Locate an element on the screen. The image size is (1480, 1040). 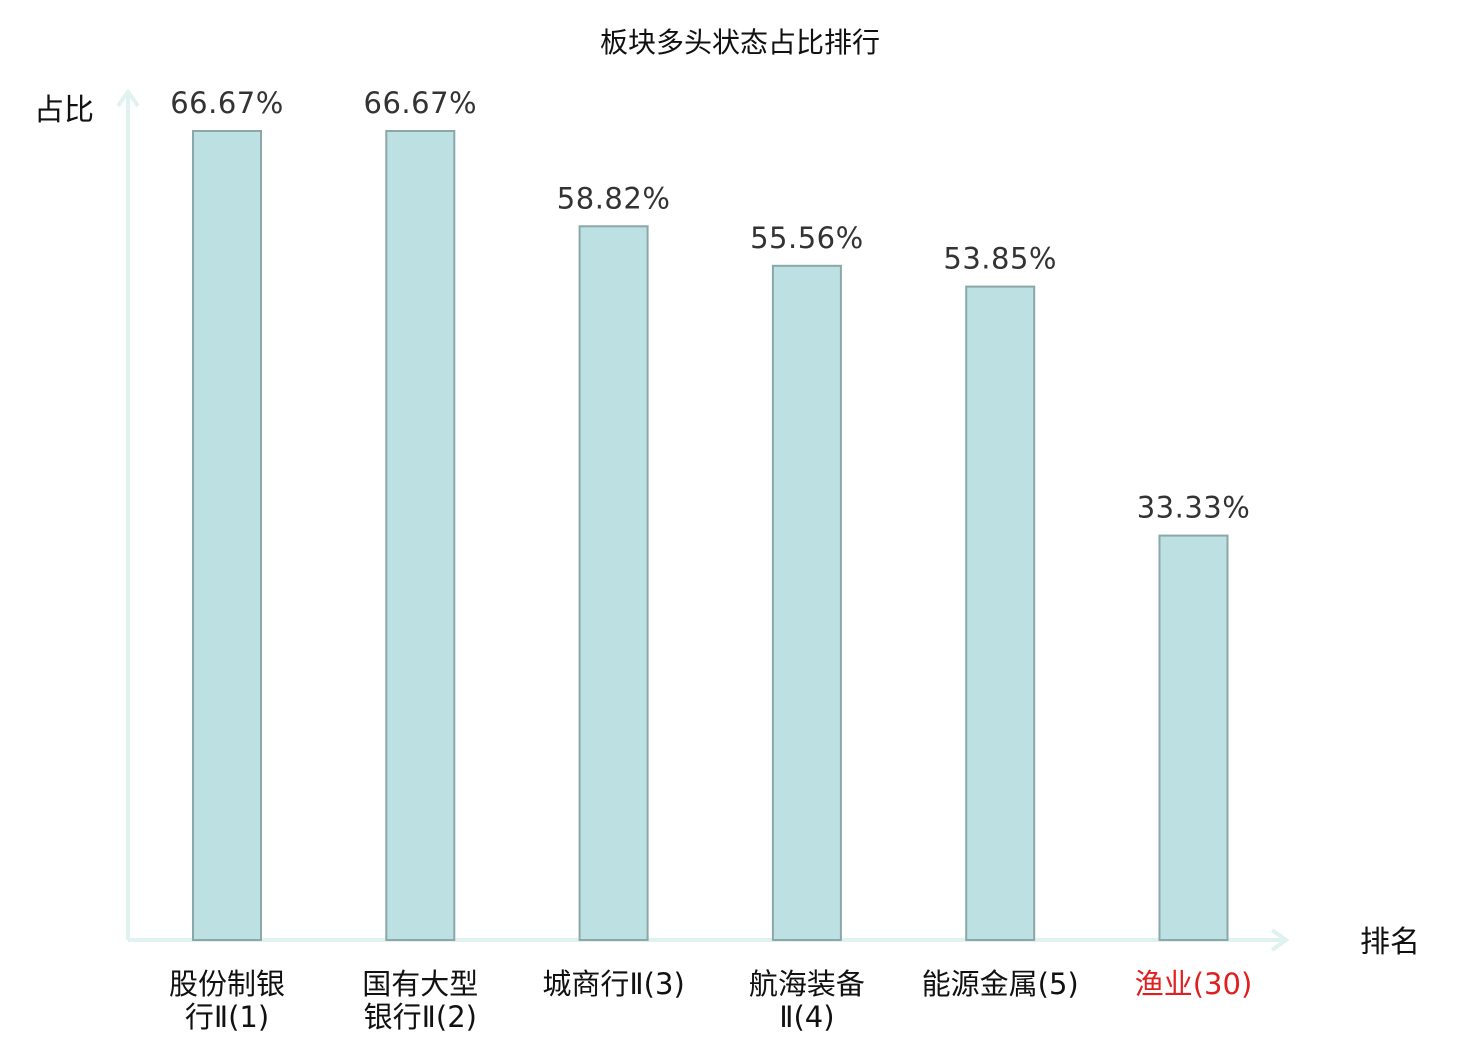
category-label: 国有大型 is located at coordinates (420, 984).